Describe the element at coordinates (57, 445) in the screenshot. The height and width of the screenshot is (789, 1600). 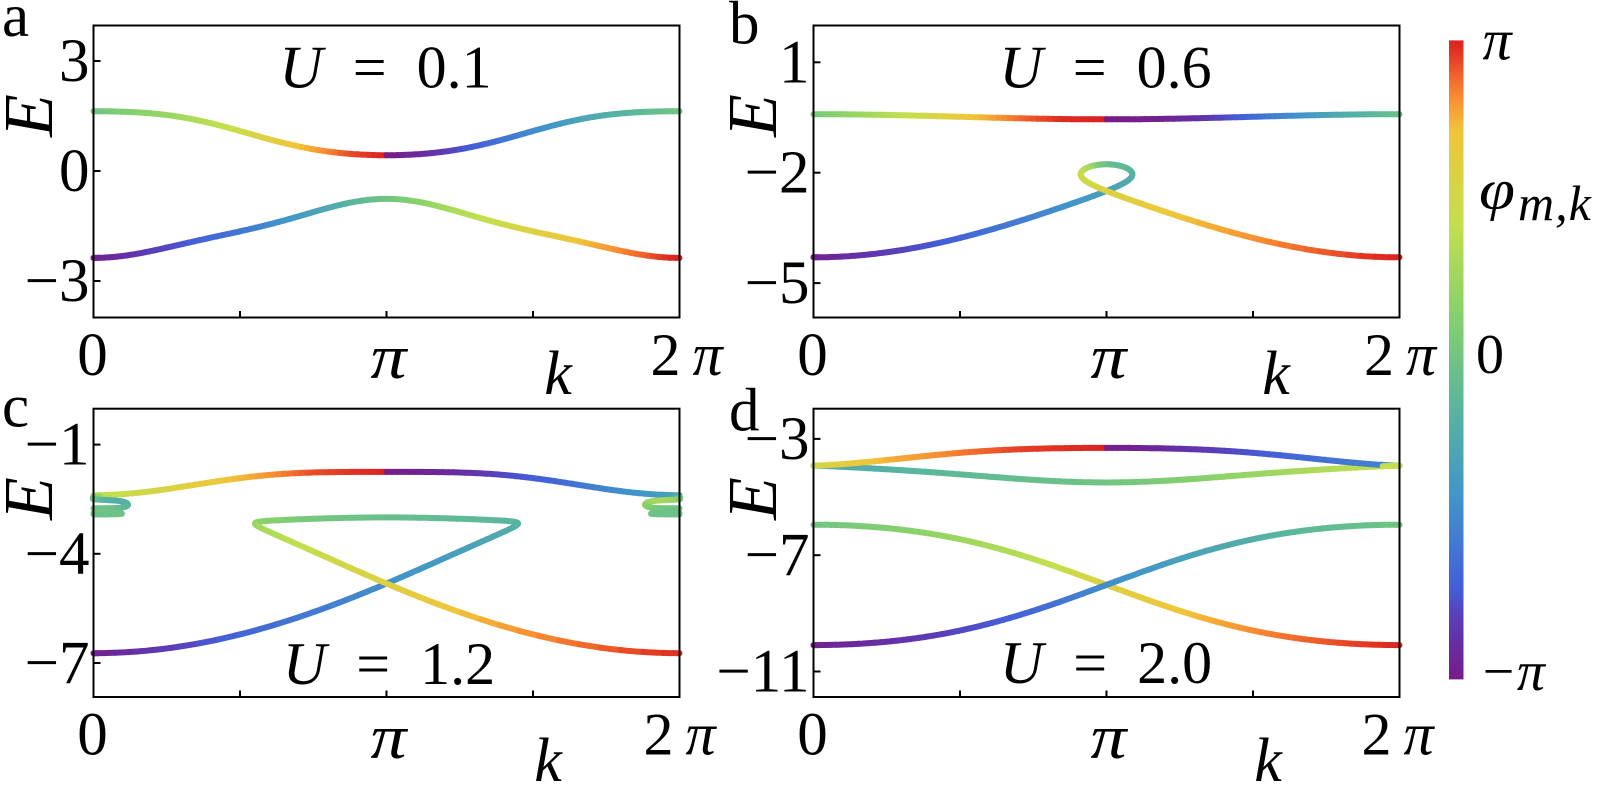
I see `svg-text: −1` at that location.